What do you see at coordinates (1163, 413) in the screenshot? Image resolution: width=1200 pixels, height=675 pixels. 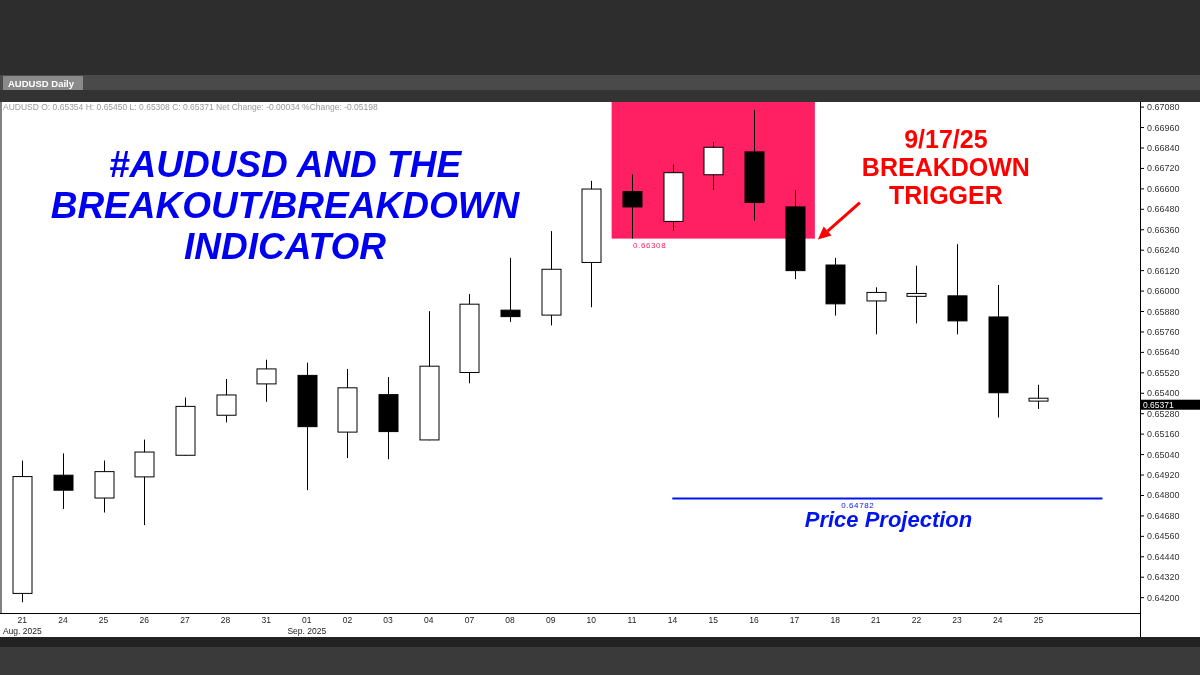 I see `y-tick-label: 0.65280` at bounding box center [1163, 413].